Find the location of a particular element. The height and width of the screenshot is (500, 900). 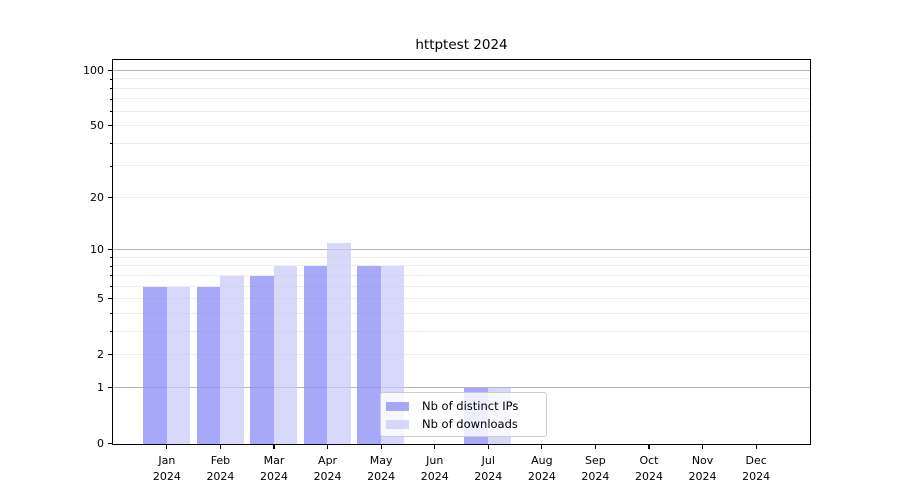

bar-apr-nb-of-distinct-ips is located at coordinates (315, 355).